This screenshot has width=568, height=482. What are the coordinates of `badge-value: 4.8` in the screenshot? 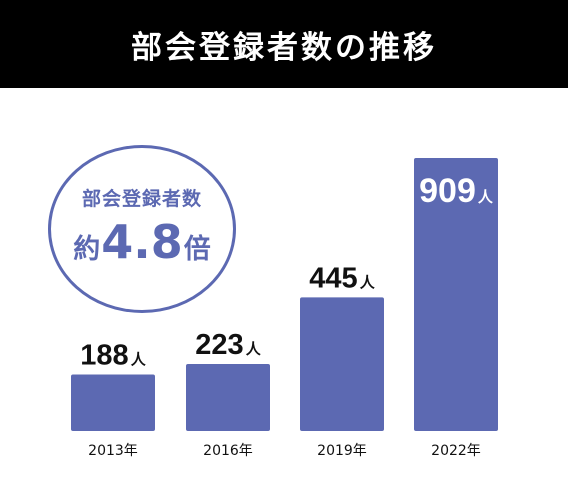 It's located at (142, 241).